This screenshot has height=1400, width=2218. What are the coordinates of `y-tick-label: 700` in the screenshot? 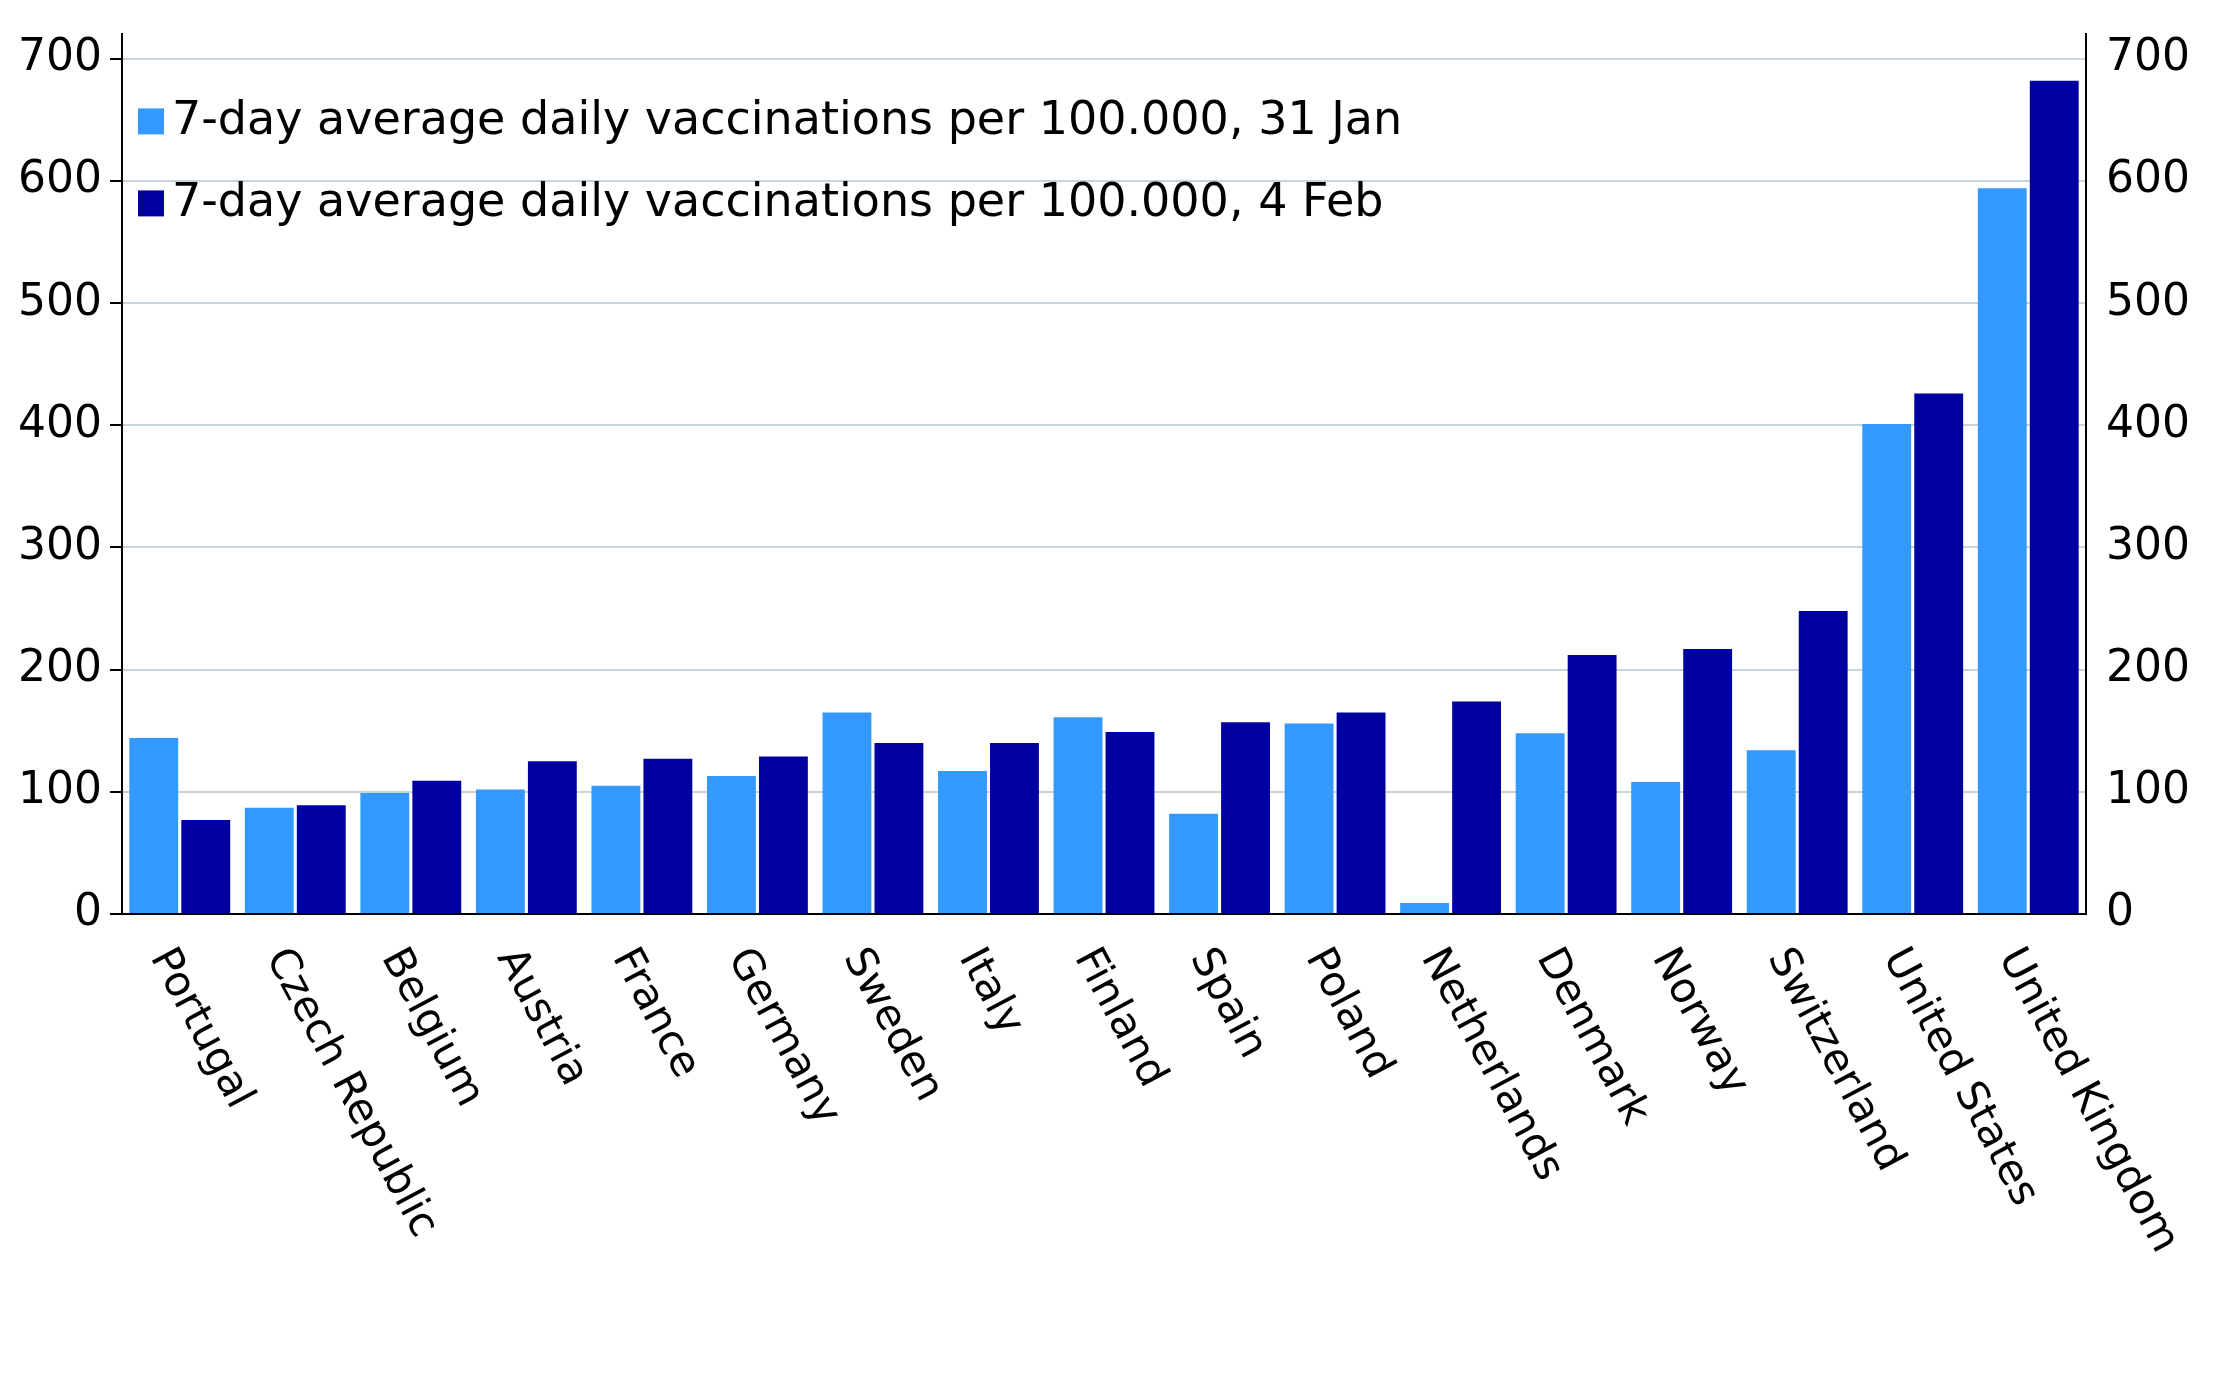 It's located at (60, 55).